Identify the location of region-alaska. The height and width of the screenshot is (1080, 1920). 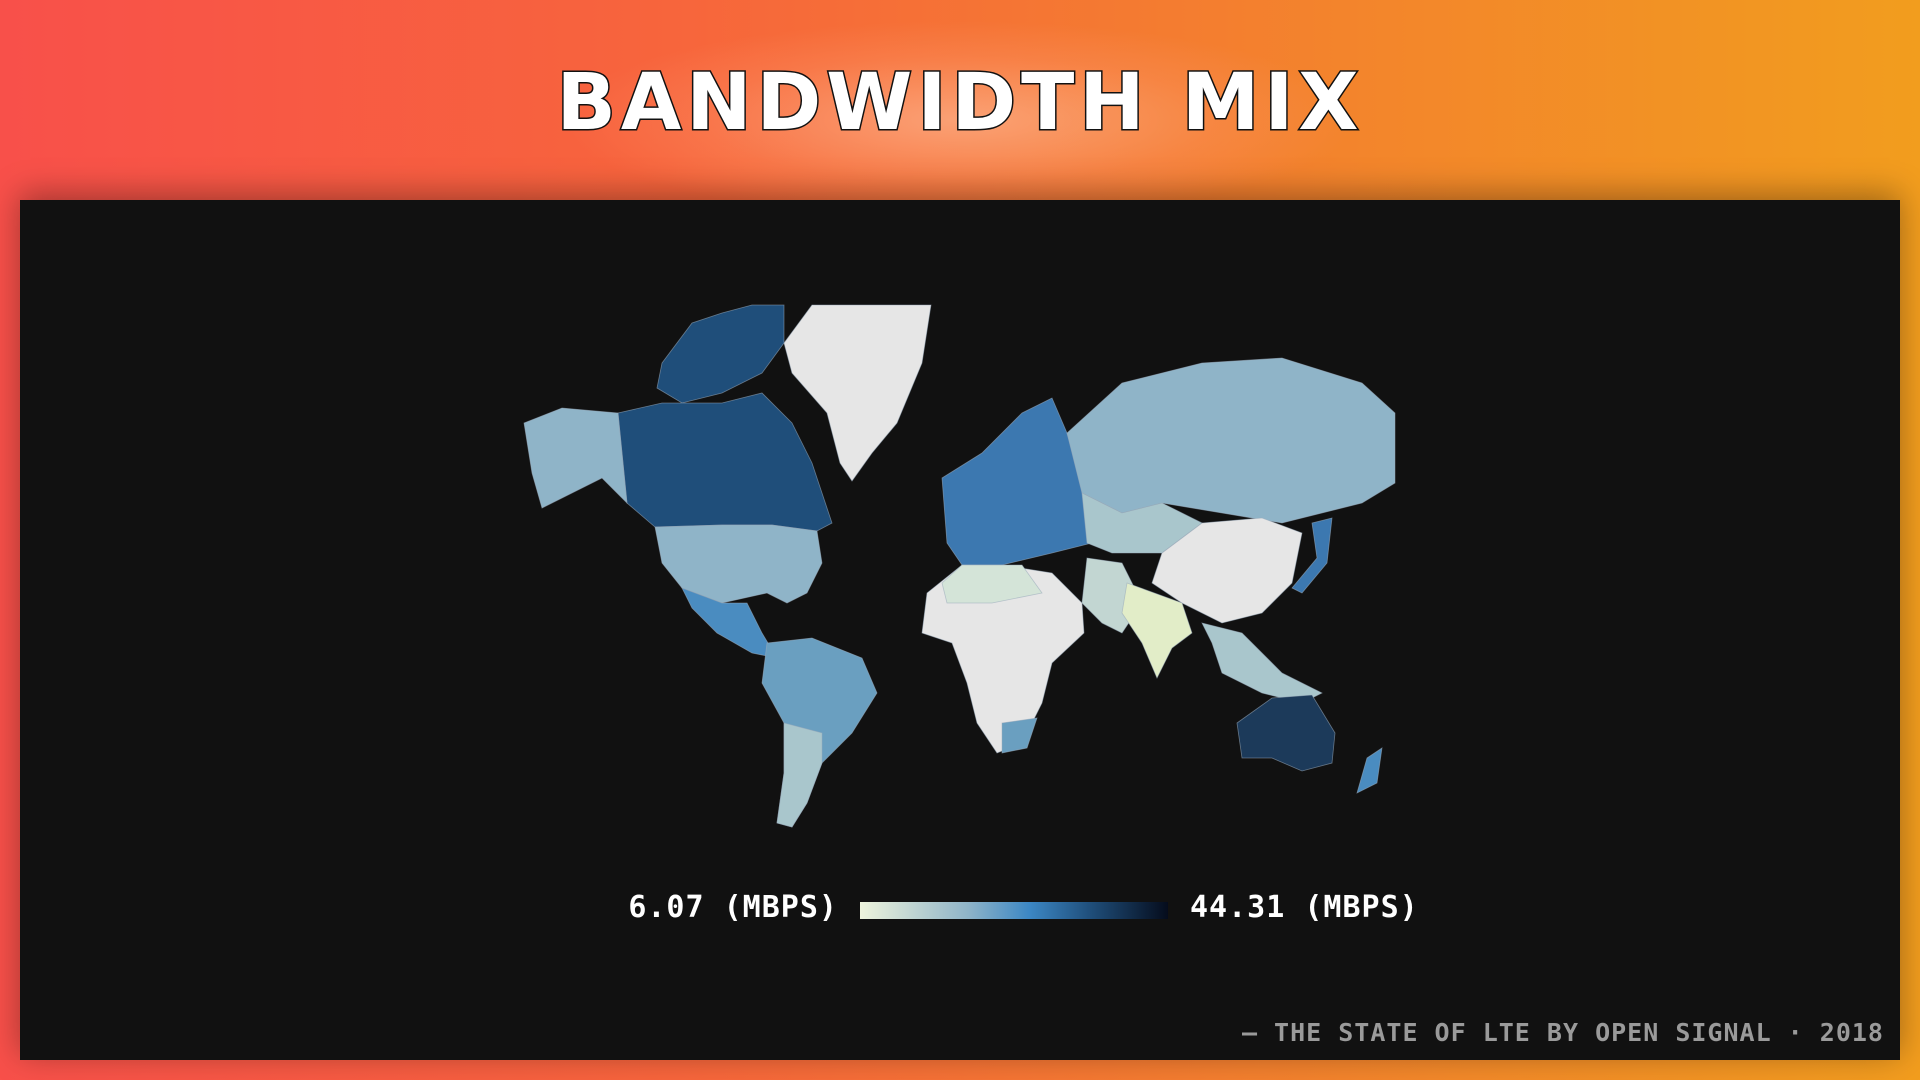
(575, 458).